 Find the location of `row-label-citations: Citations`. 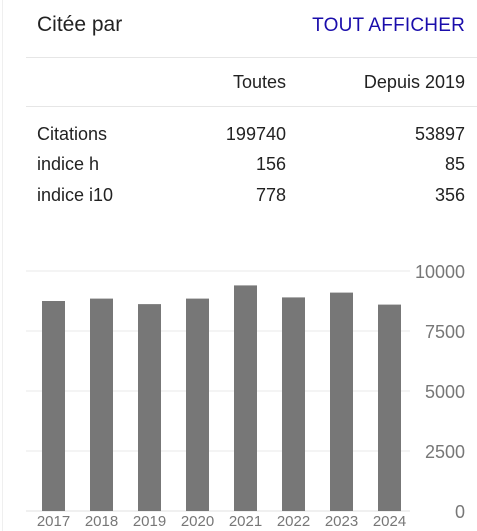

row-label-citations: Citations is located at coordinates (72, 134).